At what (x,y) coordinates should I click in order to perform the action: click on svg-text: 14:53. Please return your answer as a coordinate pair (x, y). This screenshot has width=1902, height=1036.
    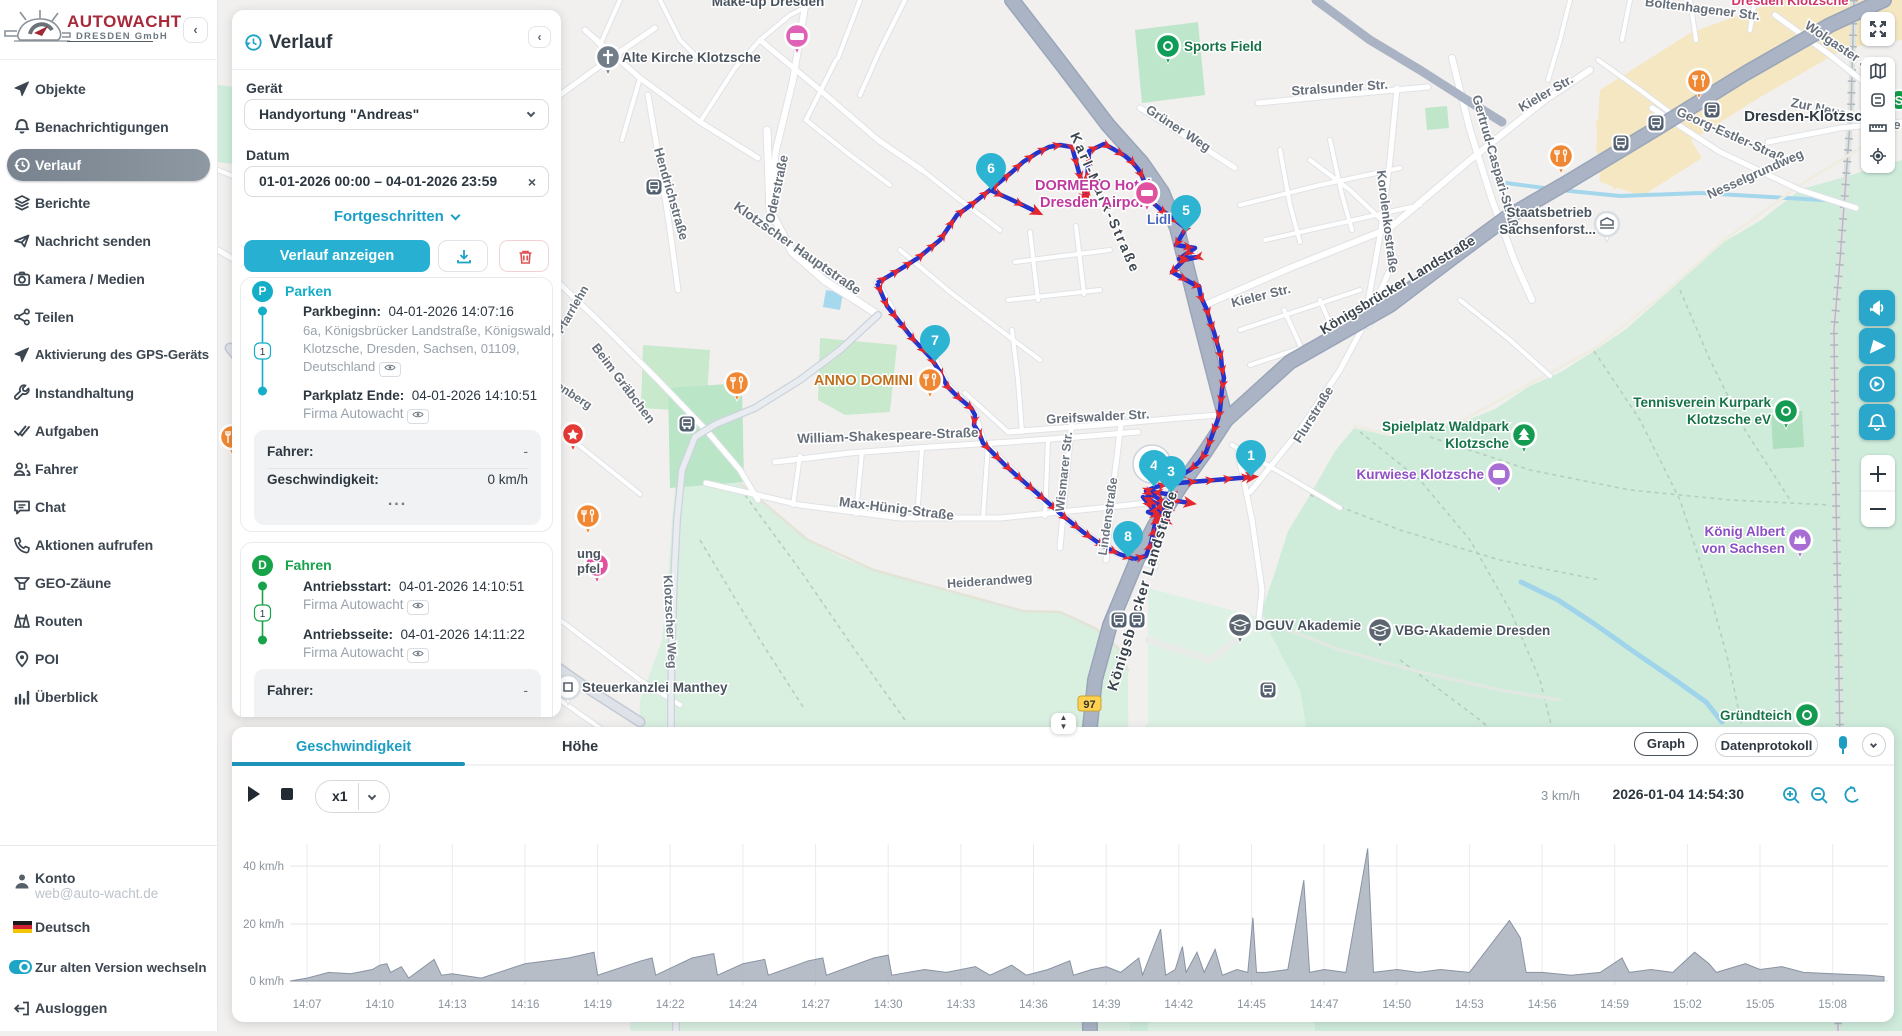
    Looking at the image, I should click on (1469, 1005).